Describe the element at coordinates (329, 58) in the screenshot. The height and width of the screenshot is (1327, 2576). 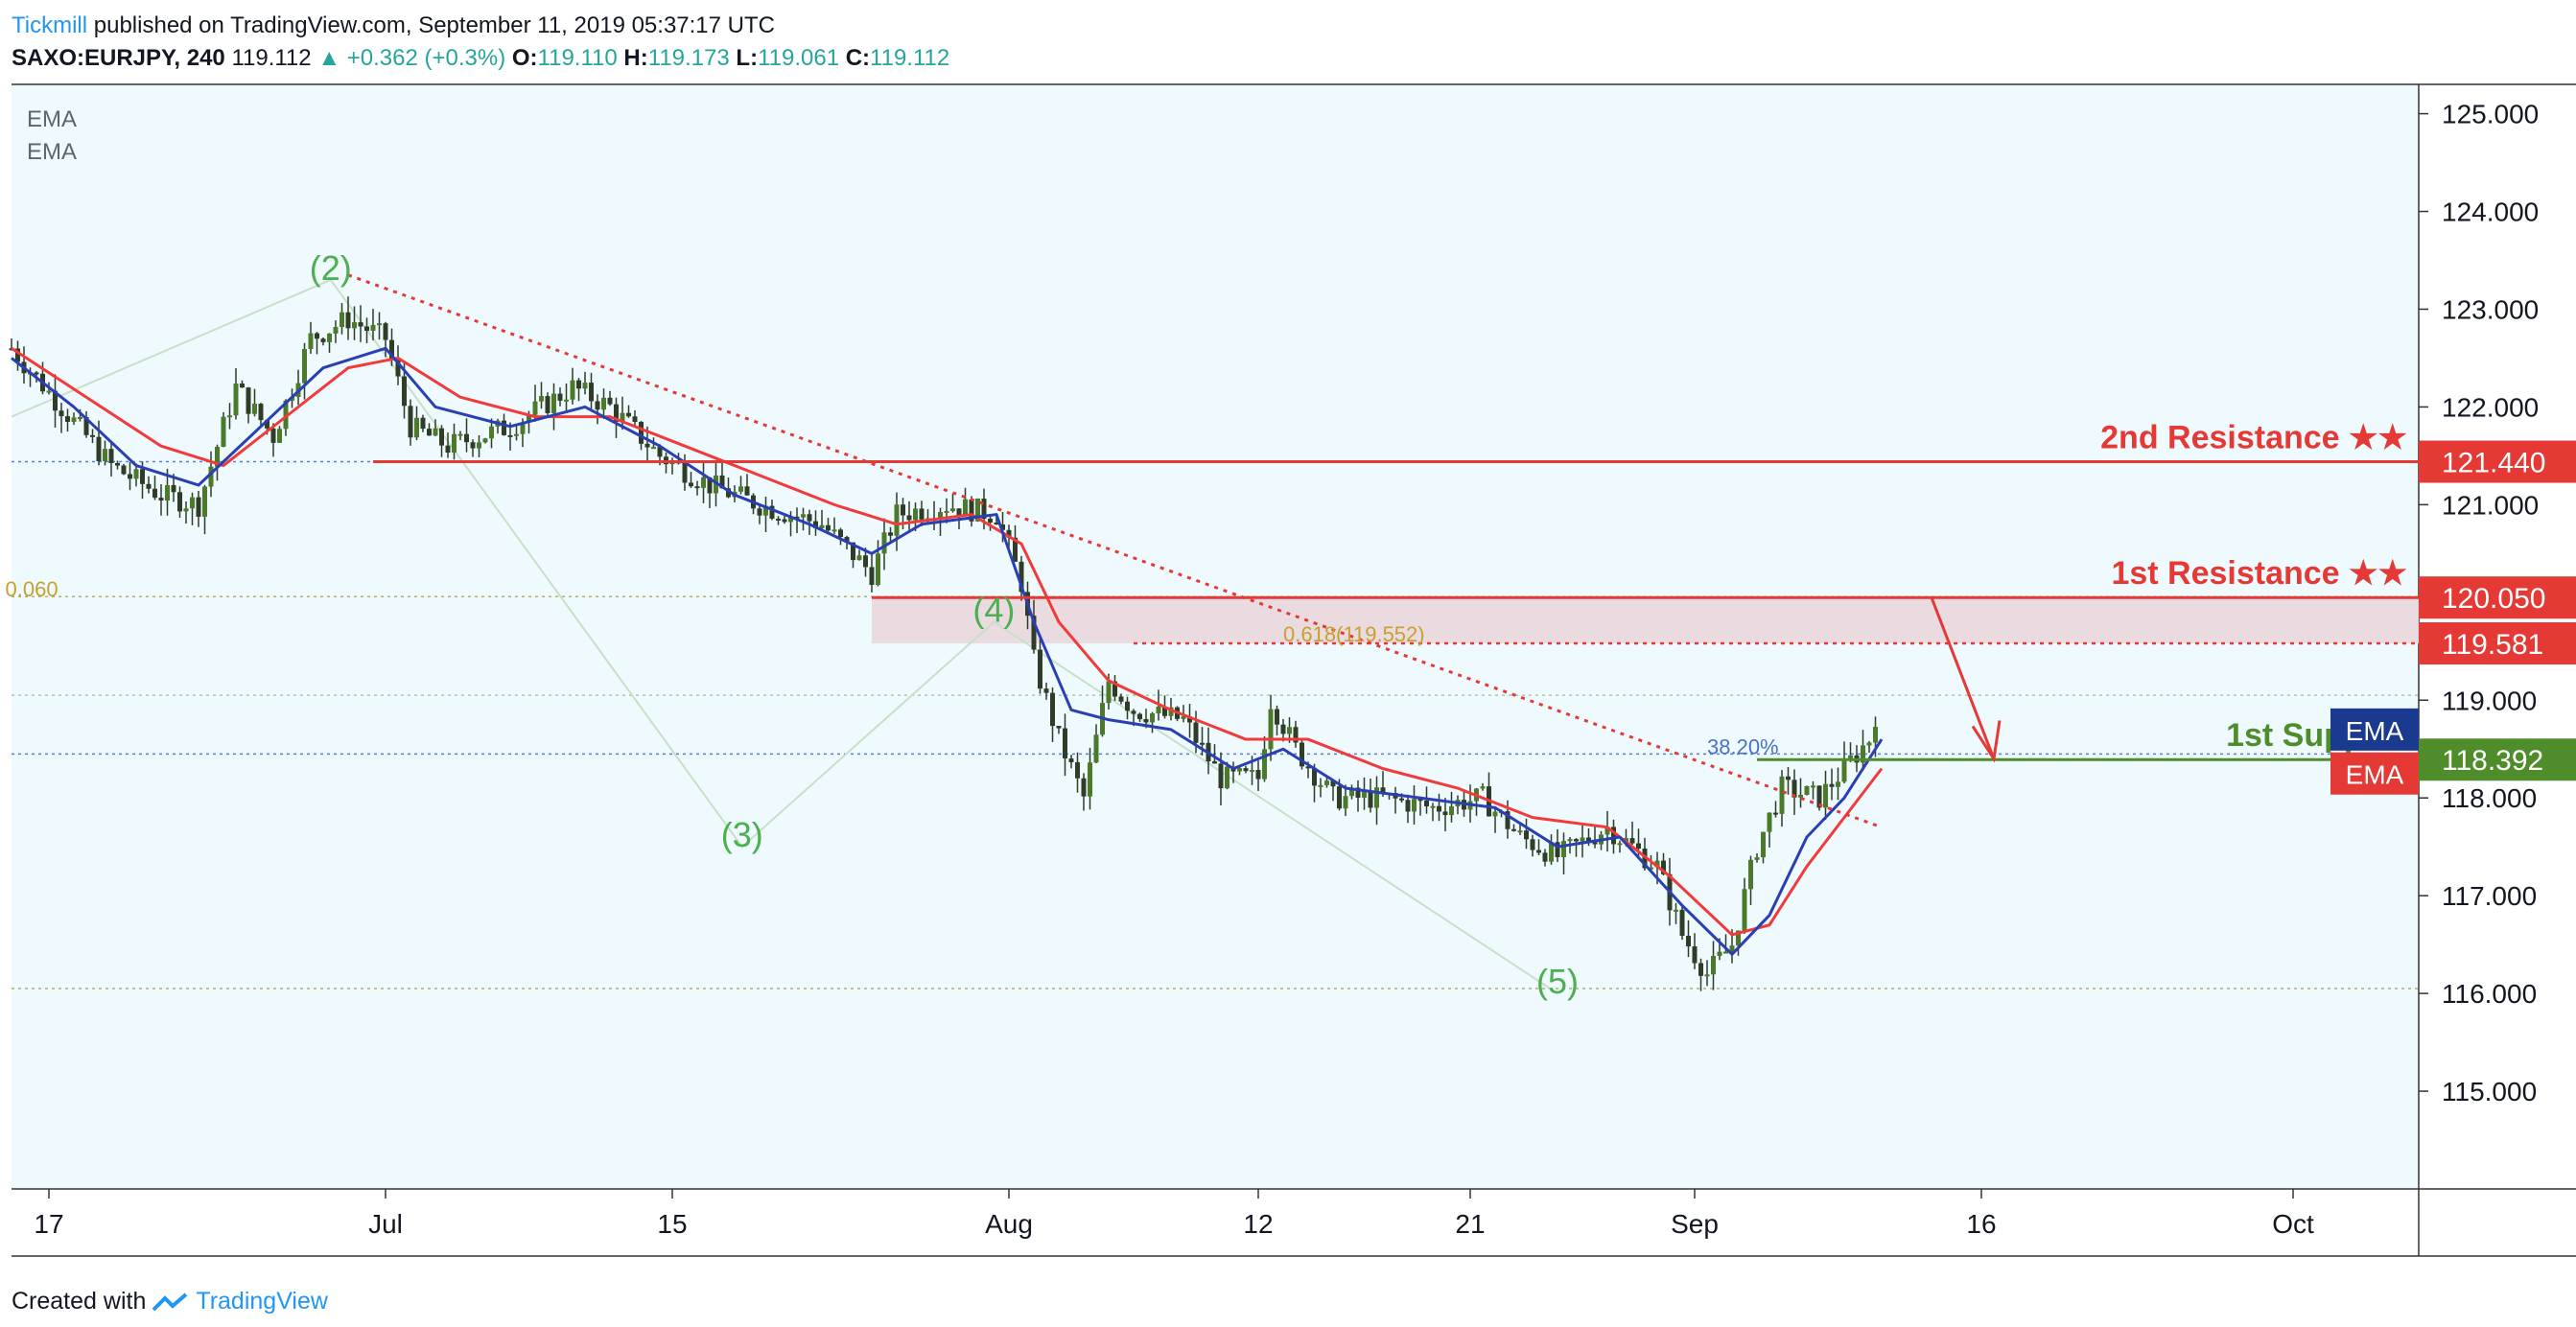
I see `up-arrow-icon: ▲` at that location.